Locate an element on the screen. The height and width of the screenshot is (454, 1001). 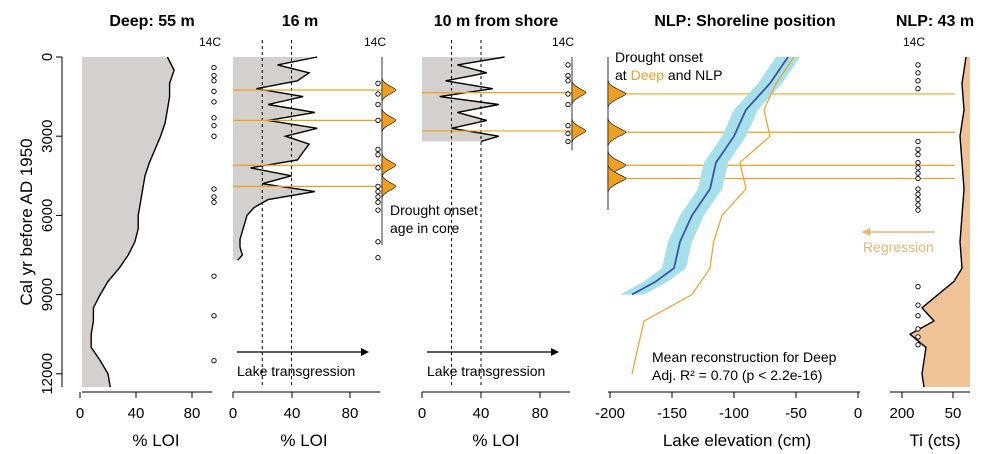
note-drought-onset-nlp-2: at Deep and NLP is located at coordinates (668, 75).